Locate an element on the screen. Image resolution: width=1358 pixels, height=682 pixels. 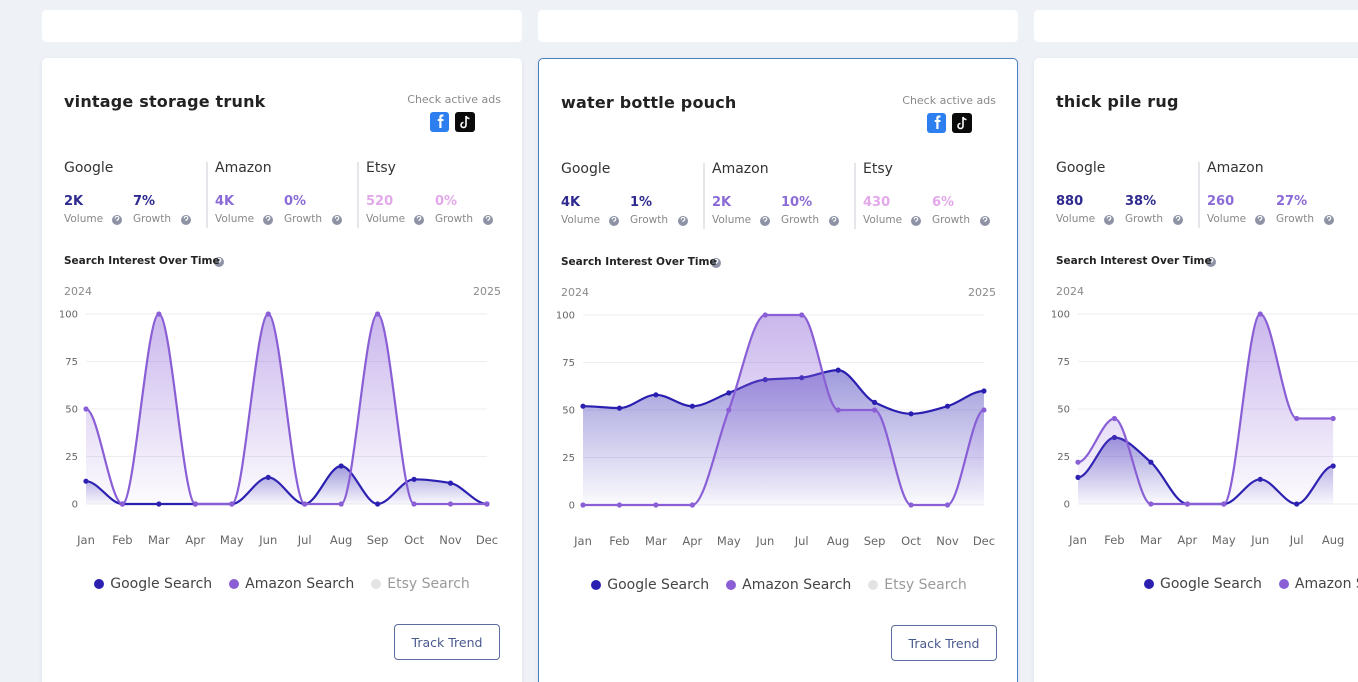
metric-volume: 430 is located at coordinates (877, 202).